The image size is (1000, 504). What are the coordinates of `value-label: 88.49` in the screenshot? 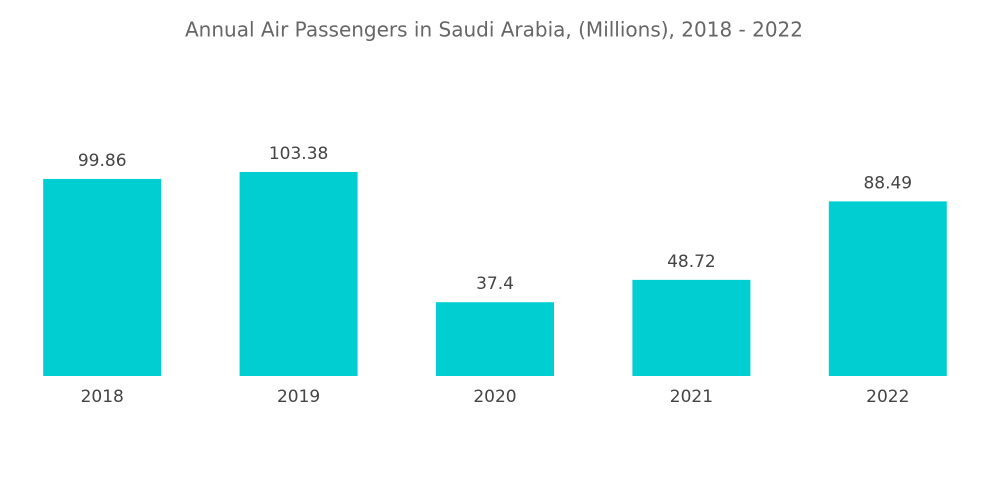 It's located at (887, 183).